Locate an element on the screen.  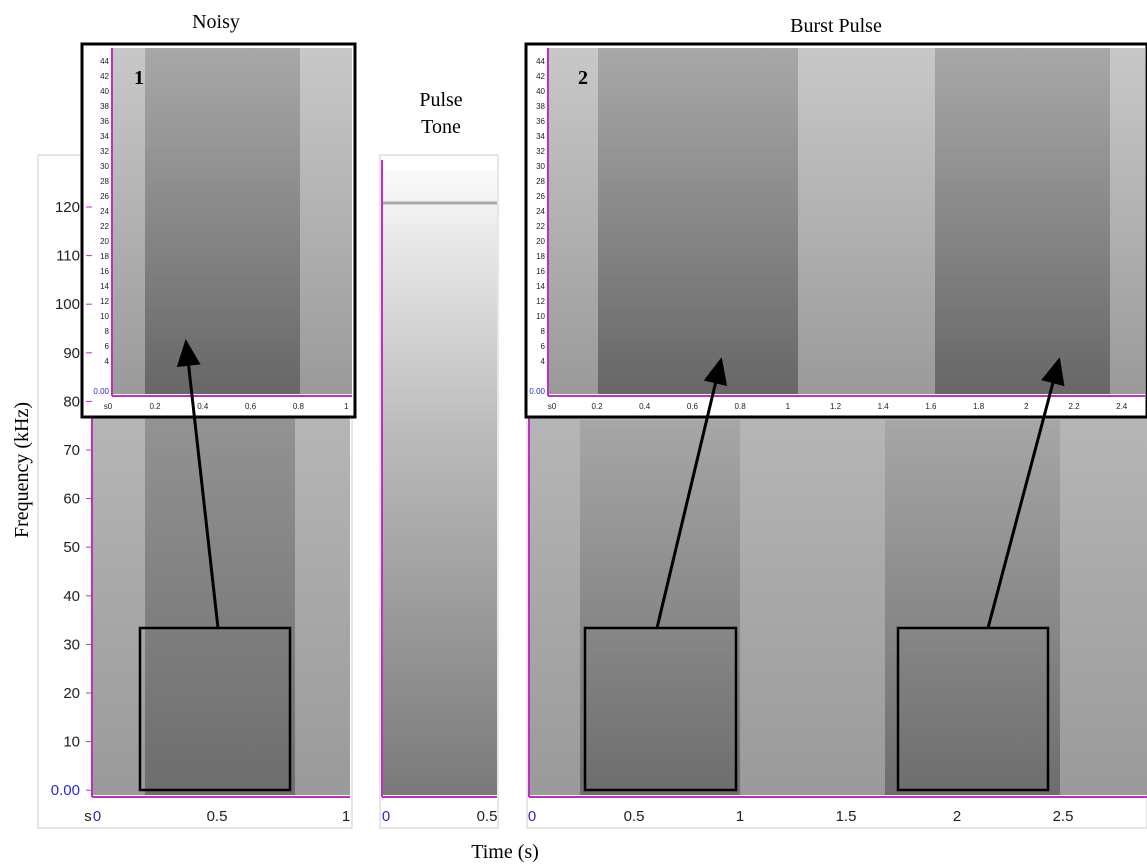
inset-x-tick-label: 1.6 is located at coordinates (931, 406).